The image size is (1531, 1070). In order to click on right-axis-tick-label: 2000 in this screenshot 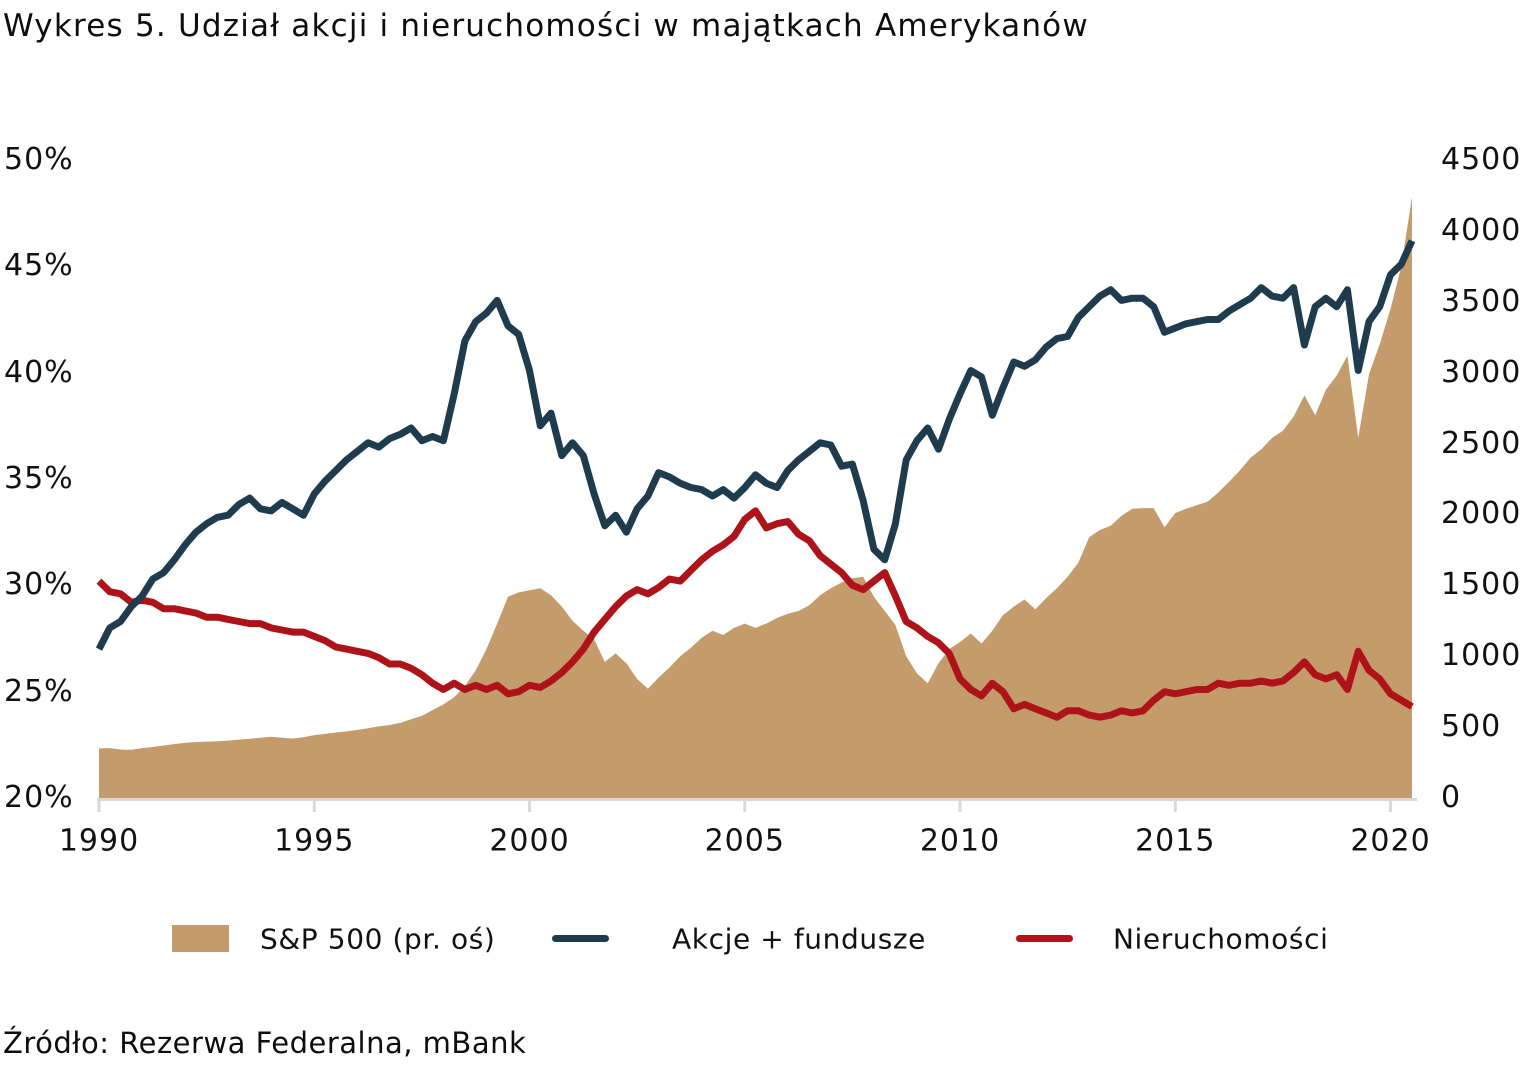, I will do `click(1481, 514)`.